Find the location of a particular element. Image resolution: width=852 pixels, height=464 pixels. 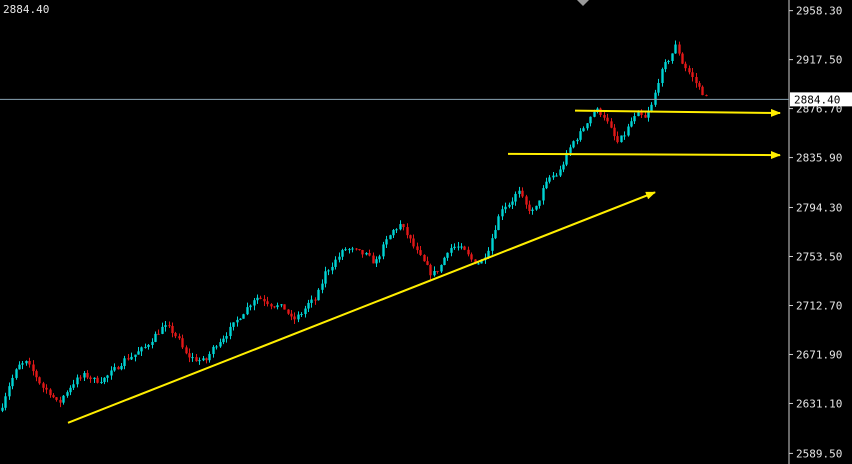

y-tick-label: 2631.10 is located at coordinates (819, 403).